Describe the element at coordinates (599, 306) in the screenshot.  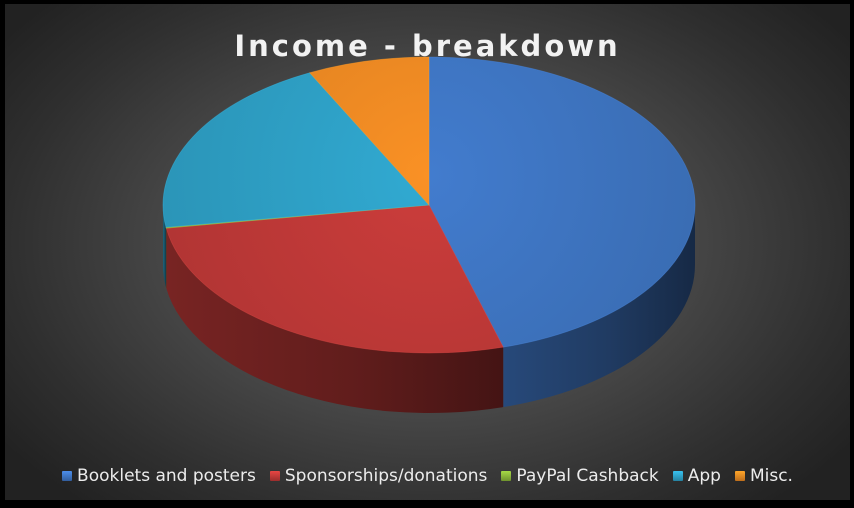
I see `pie-side-booklets-and-posters` at that location.